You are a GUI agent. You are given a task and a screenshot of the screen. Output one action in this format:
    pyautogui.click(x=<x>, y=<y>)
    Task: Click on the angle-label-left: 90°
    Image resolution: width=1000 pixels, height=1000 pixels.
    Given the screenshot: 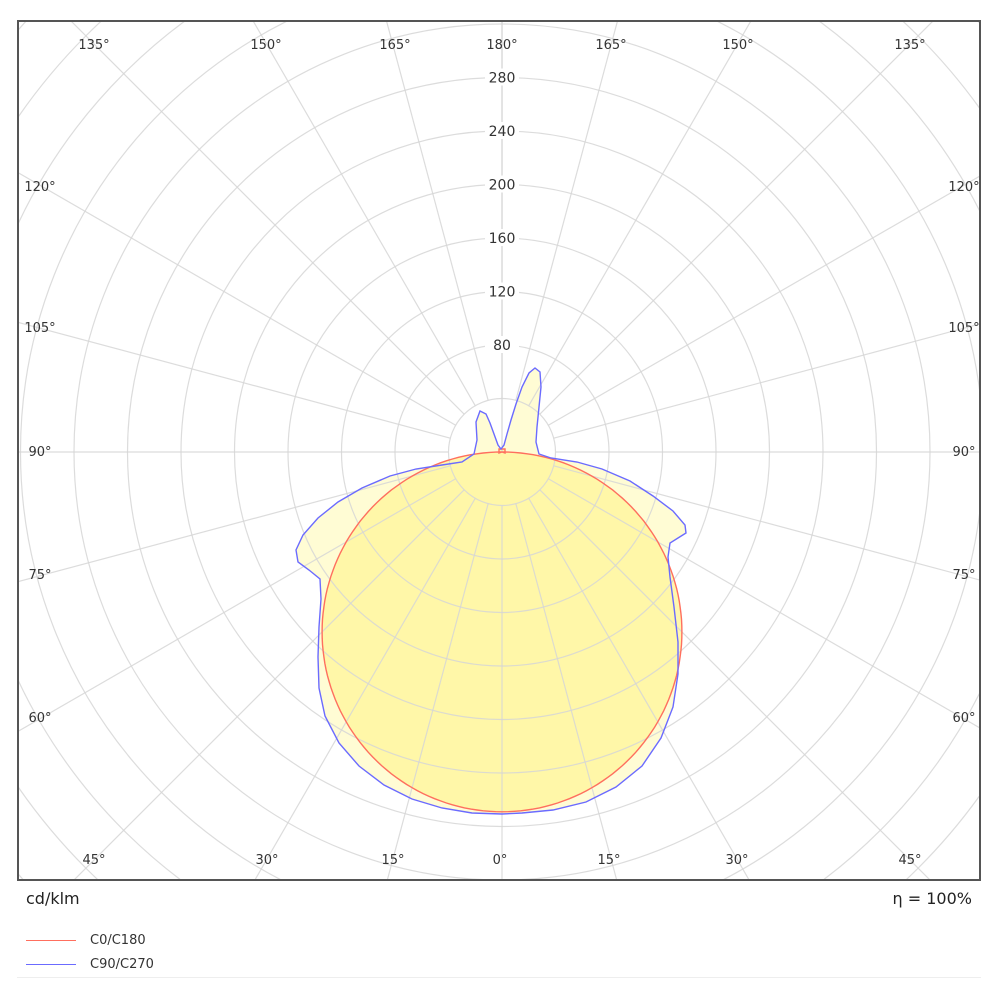 What is the action you would take?
    pyautogui.click(x=39, y=452)
    